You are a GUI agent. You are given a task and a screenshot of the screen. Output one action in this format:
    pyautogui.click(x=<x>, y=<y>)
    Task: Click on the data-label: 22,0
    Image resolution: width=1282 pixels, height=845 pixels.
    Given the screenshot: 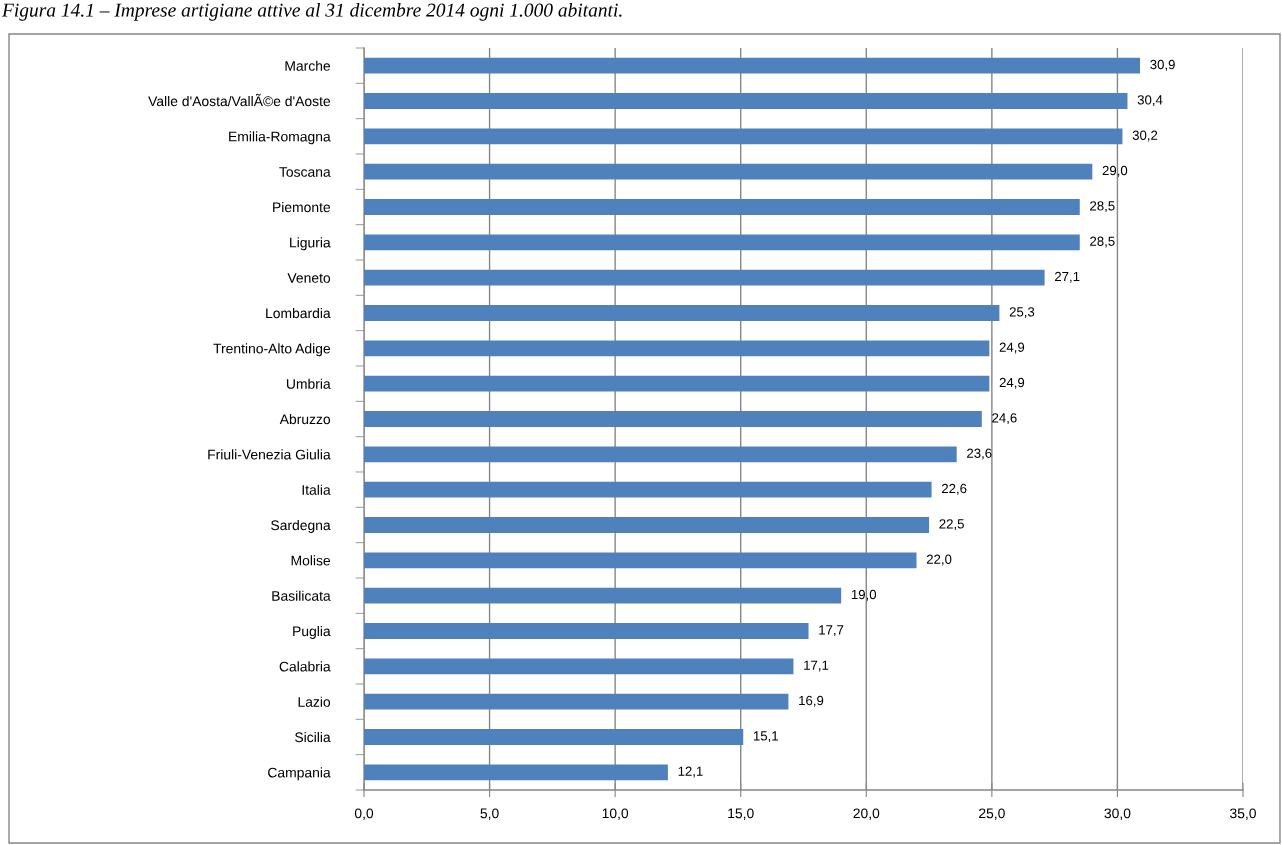 What is the action you would take?
    pyautogui.click(x=939, y=560)
    